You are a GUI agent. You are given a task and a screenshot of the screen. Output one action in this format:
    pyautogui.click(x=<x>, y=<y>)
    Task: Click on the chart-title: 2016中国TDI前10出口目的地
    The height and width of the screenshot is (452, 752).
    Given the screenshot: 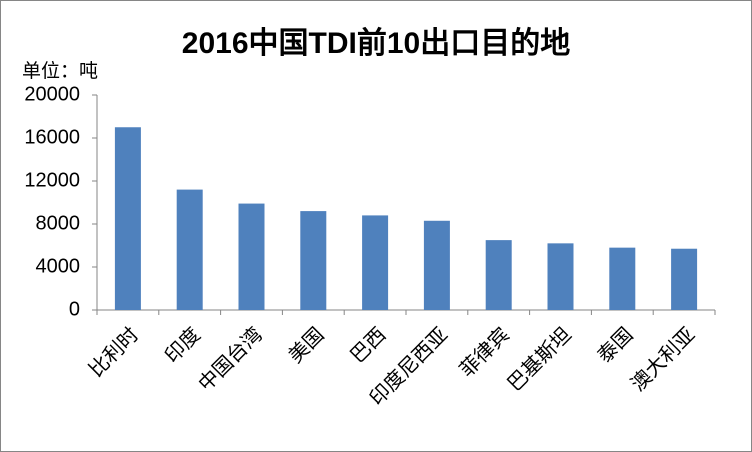 What is the action you would take?
    pyautogui.click(x=376, y=43)
    